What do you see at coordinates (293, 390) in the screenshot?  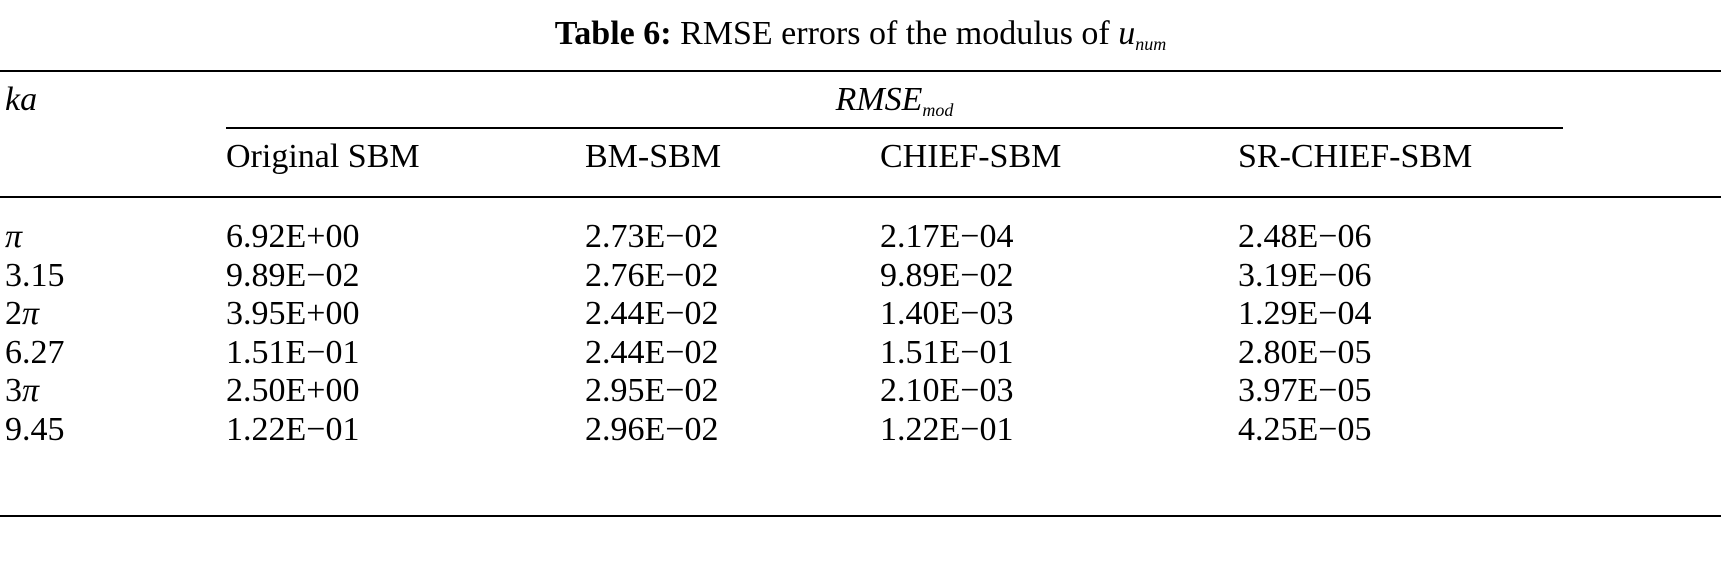 I see `value-cell: 2.50E+00` at bounding box center [293, 390].